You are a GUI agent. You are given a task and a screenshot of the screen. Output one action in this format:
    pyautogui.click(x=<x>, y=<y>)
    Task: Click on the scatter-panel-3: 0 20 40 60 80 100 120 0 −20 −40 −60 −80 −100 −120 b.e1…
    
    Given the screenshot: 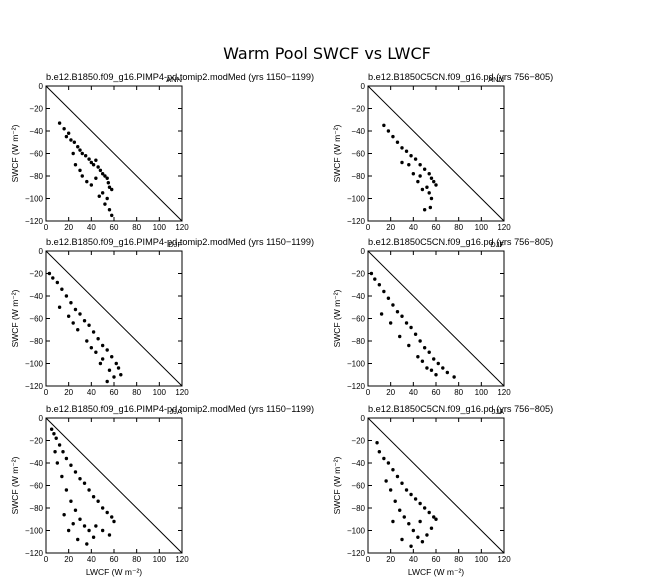 What is the action you would take?
    pyautogui.click(x=162, y=317)
    